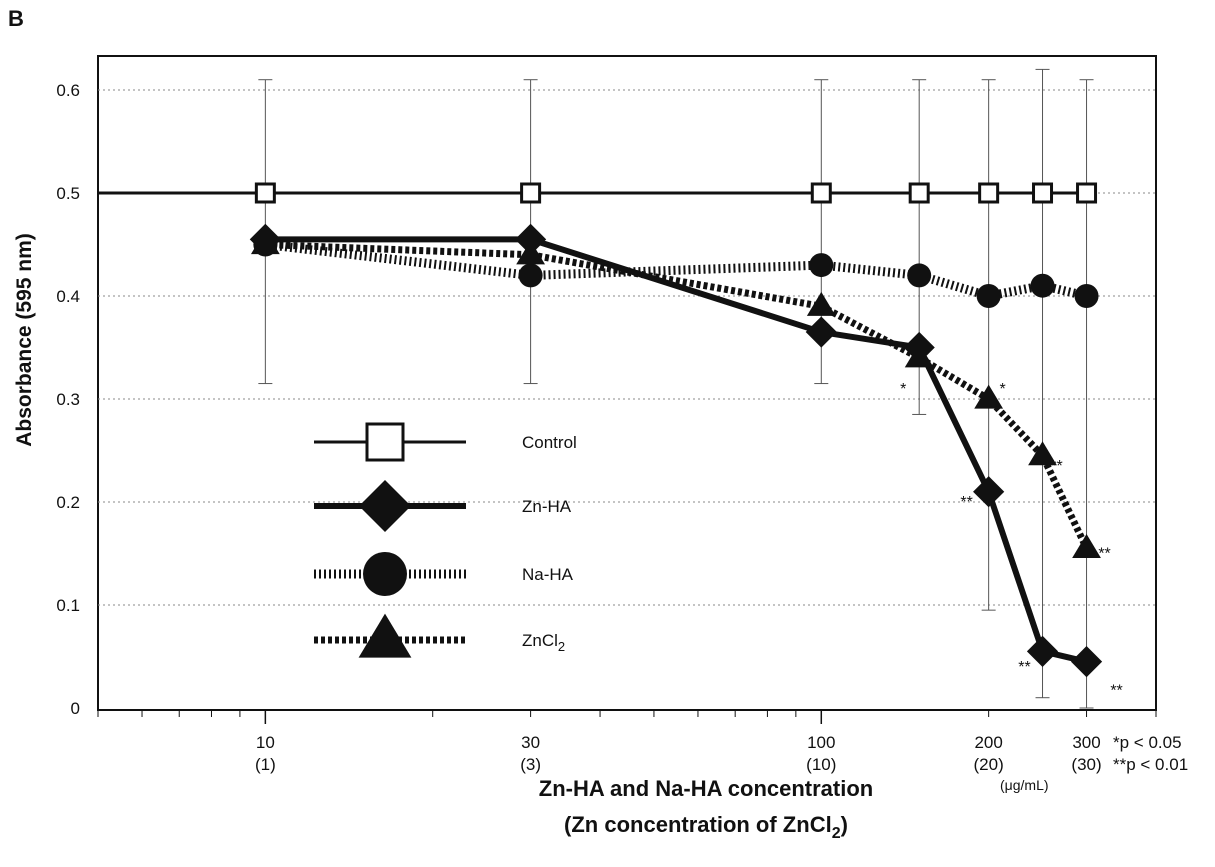 The image size is (1215, 867). What do you see at coordinates (547, 506) in the screenshot?
I see `legend-label: Zn-HA` at bounding box center [547, 506].